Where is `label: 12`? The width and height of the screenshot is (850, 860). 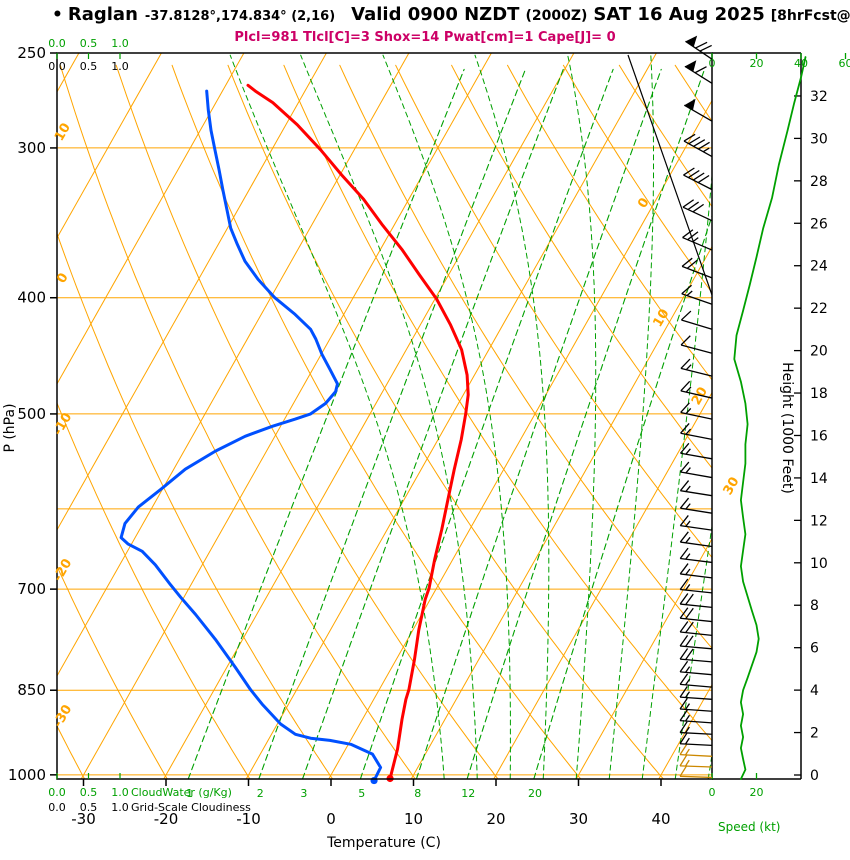 label: 12 is located at coordinates (819, 521).